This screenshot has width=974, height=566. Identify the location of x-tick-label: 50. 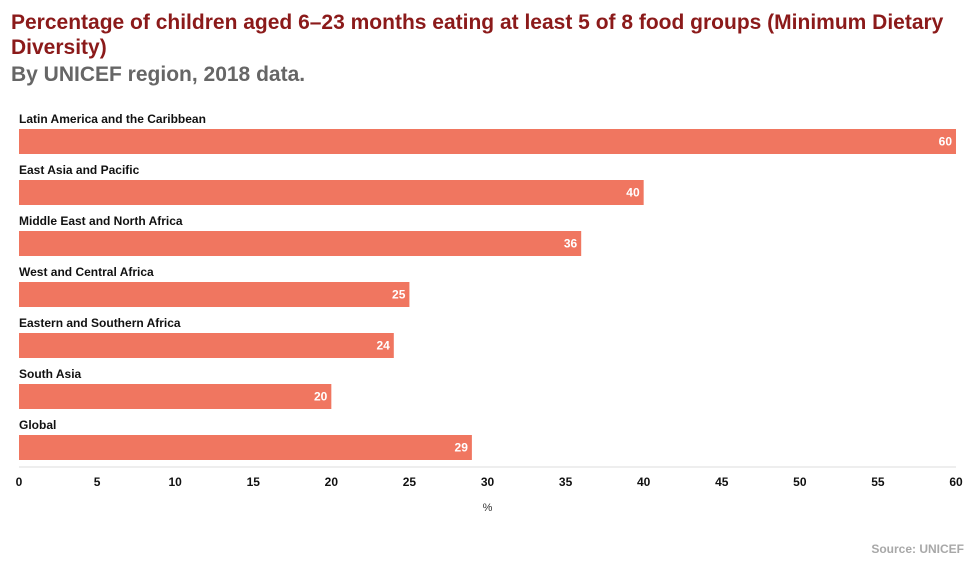
(800, 482).